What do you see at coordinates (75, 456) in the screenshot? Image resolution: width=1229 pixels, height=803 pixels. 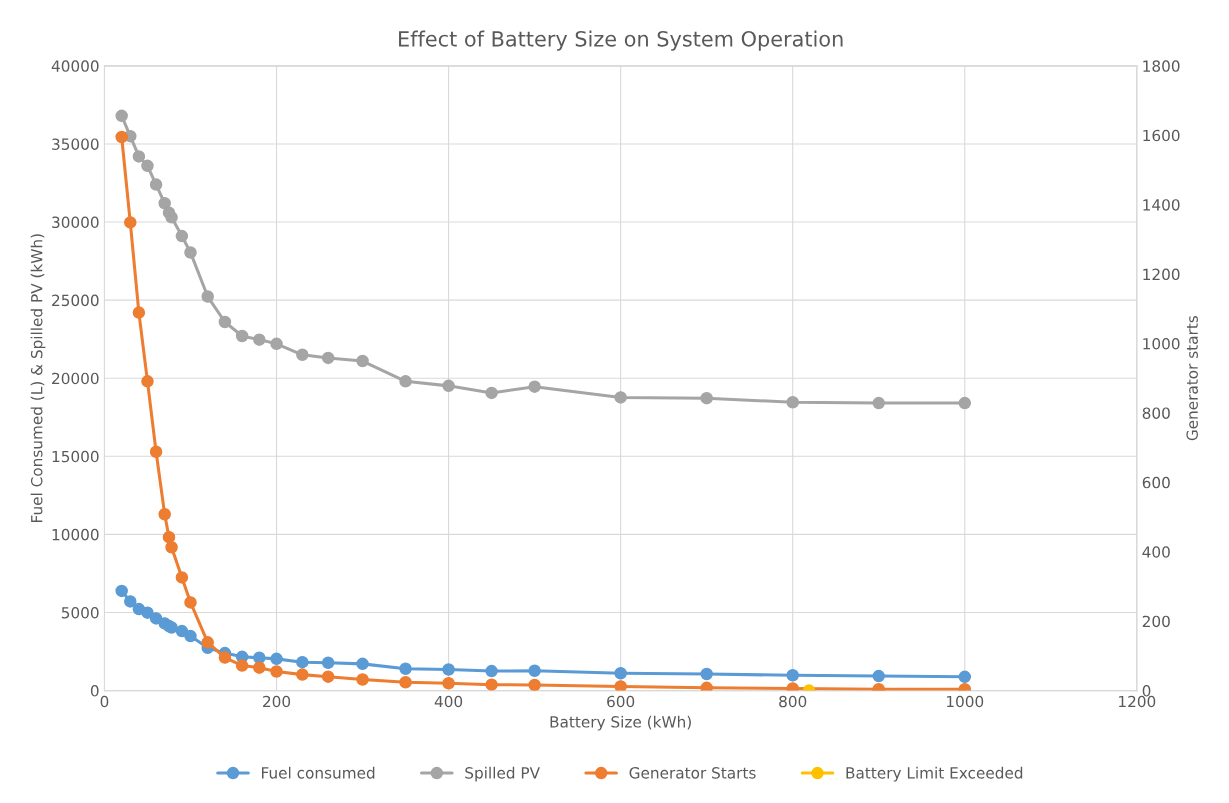 I see `y-tick-label: 15000` at bounding box center [75, 456].